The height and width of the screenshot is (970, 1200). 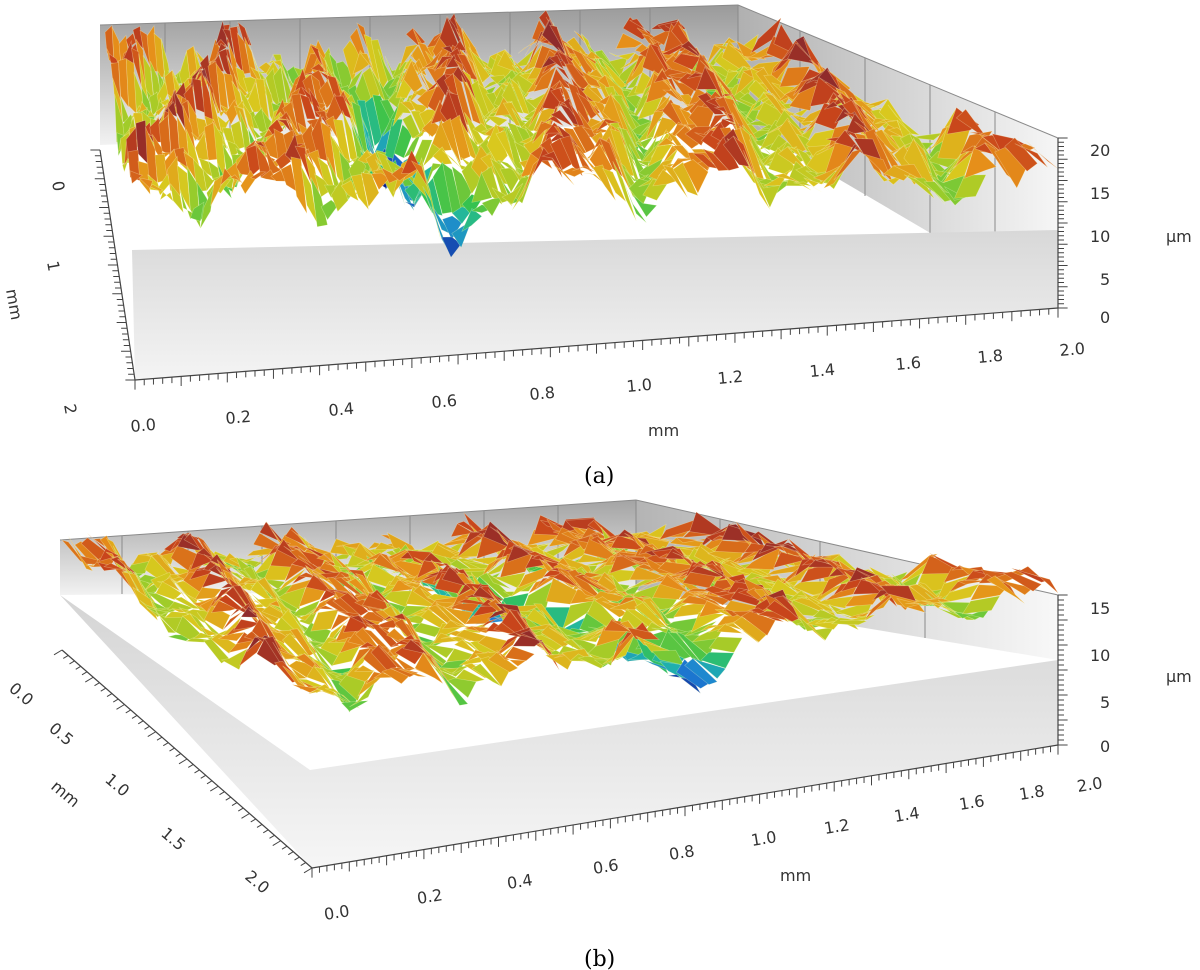 What do you see at coordinates (520, 881) in the screenshot?
I see `x-tick-b-2: 0.4` at bounding box center [520, 881].